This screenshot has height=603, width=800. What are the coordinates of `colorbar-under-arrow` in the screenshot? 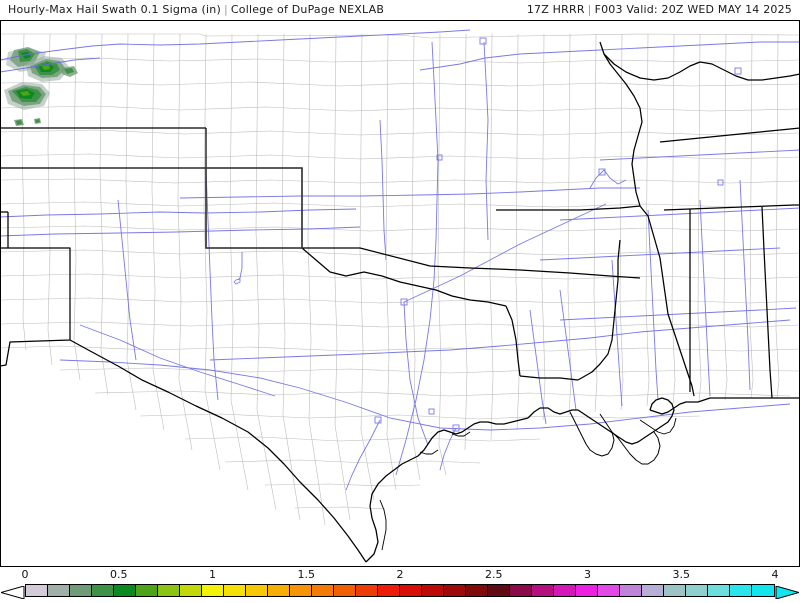 It's located at (12, 592).